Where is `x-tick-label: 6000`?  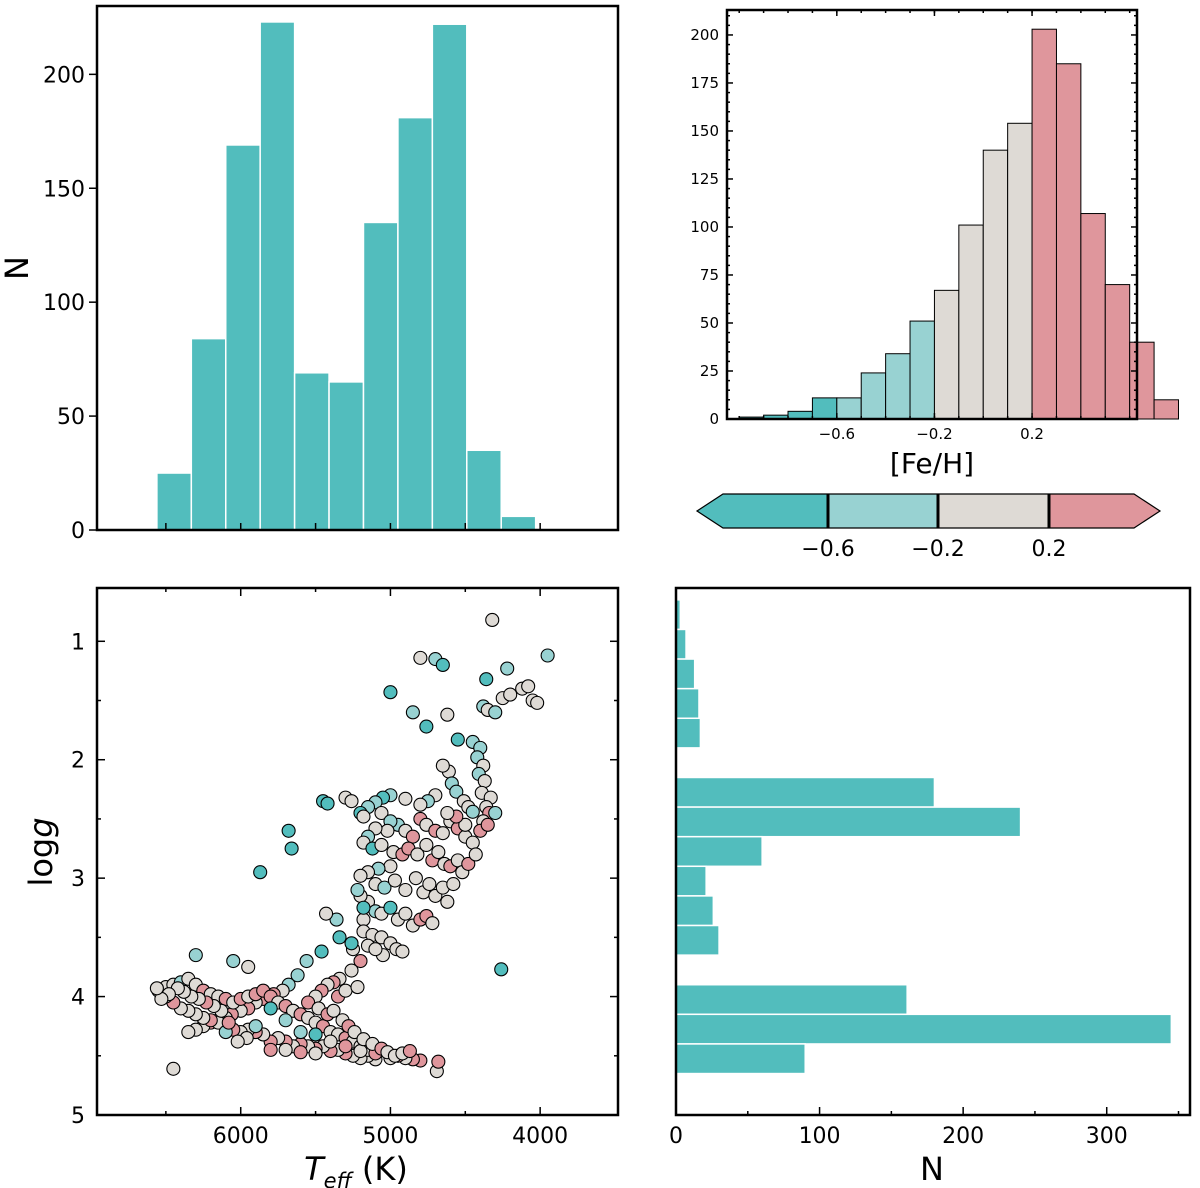 x-tick-label: 6000 is located at coordinates (241, 1136).